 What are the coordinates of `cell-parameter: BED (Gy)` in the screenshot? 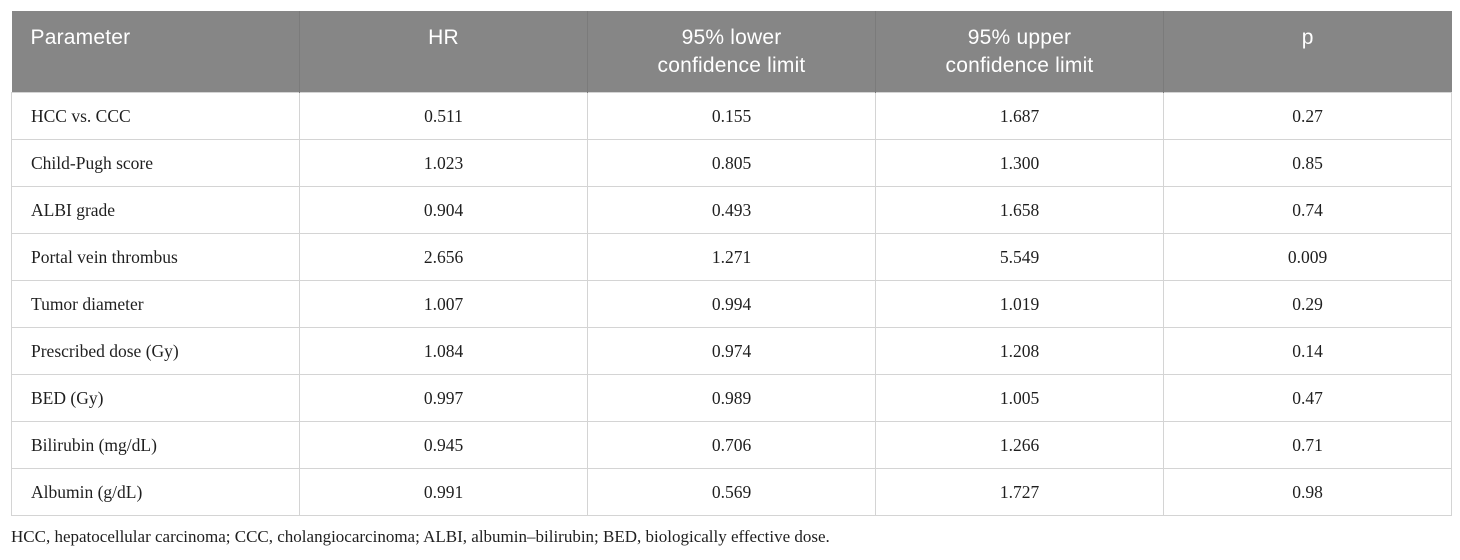 It's located at (155, 398).